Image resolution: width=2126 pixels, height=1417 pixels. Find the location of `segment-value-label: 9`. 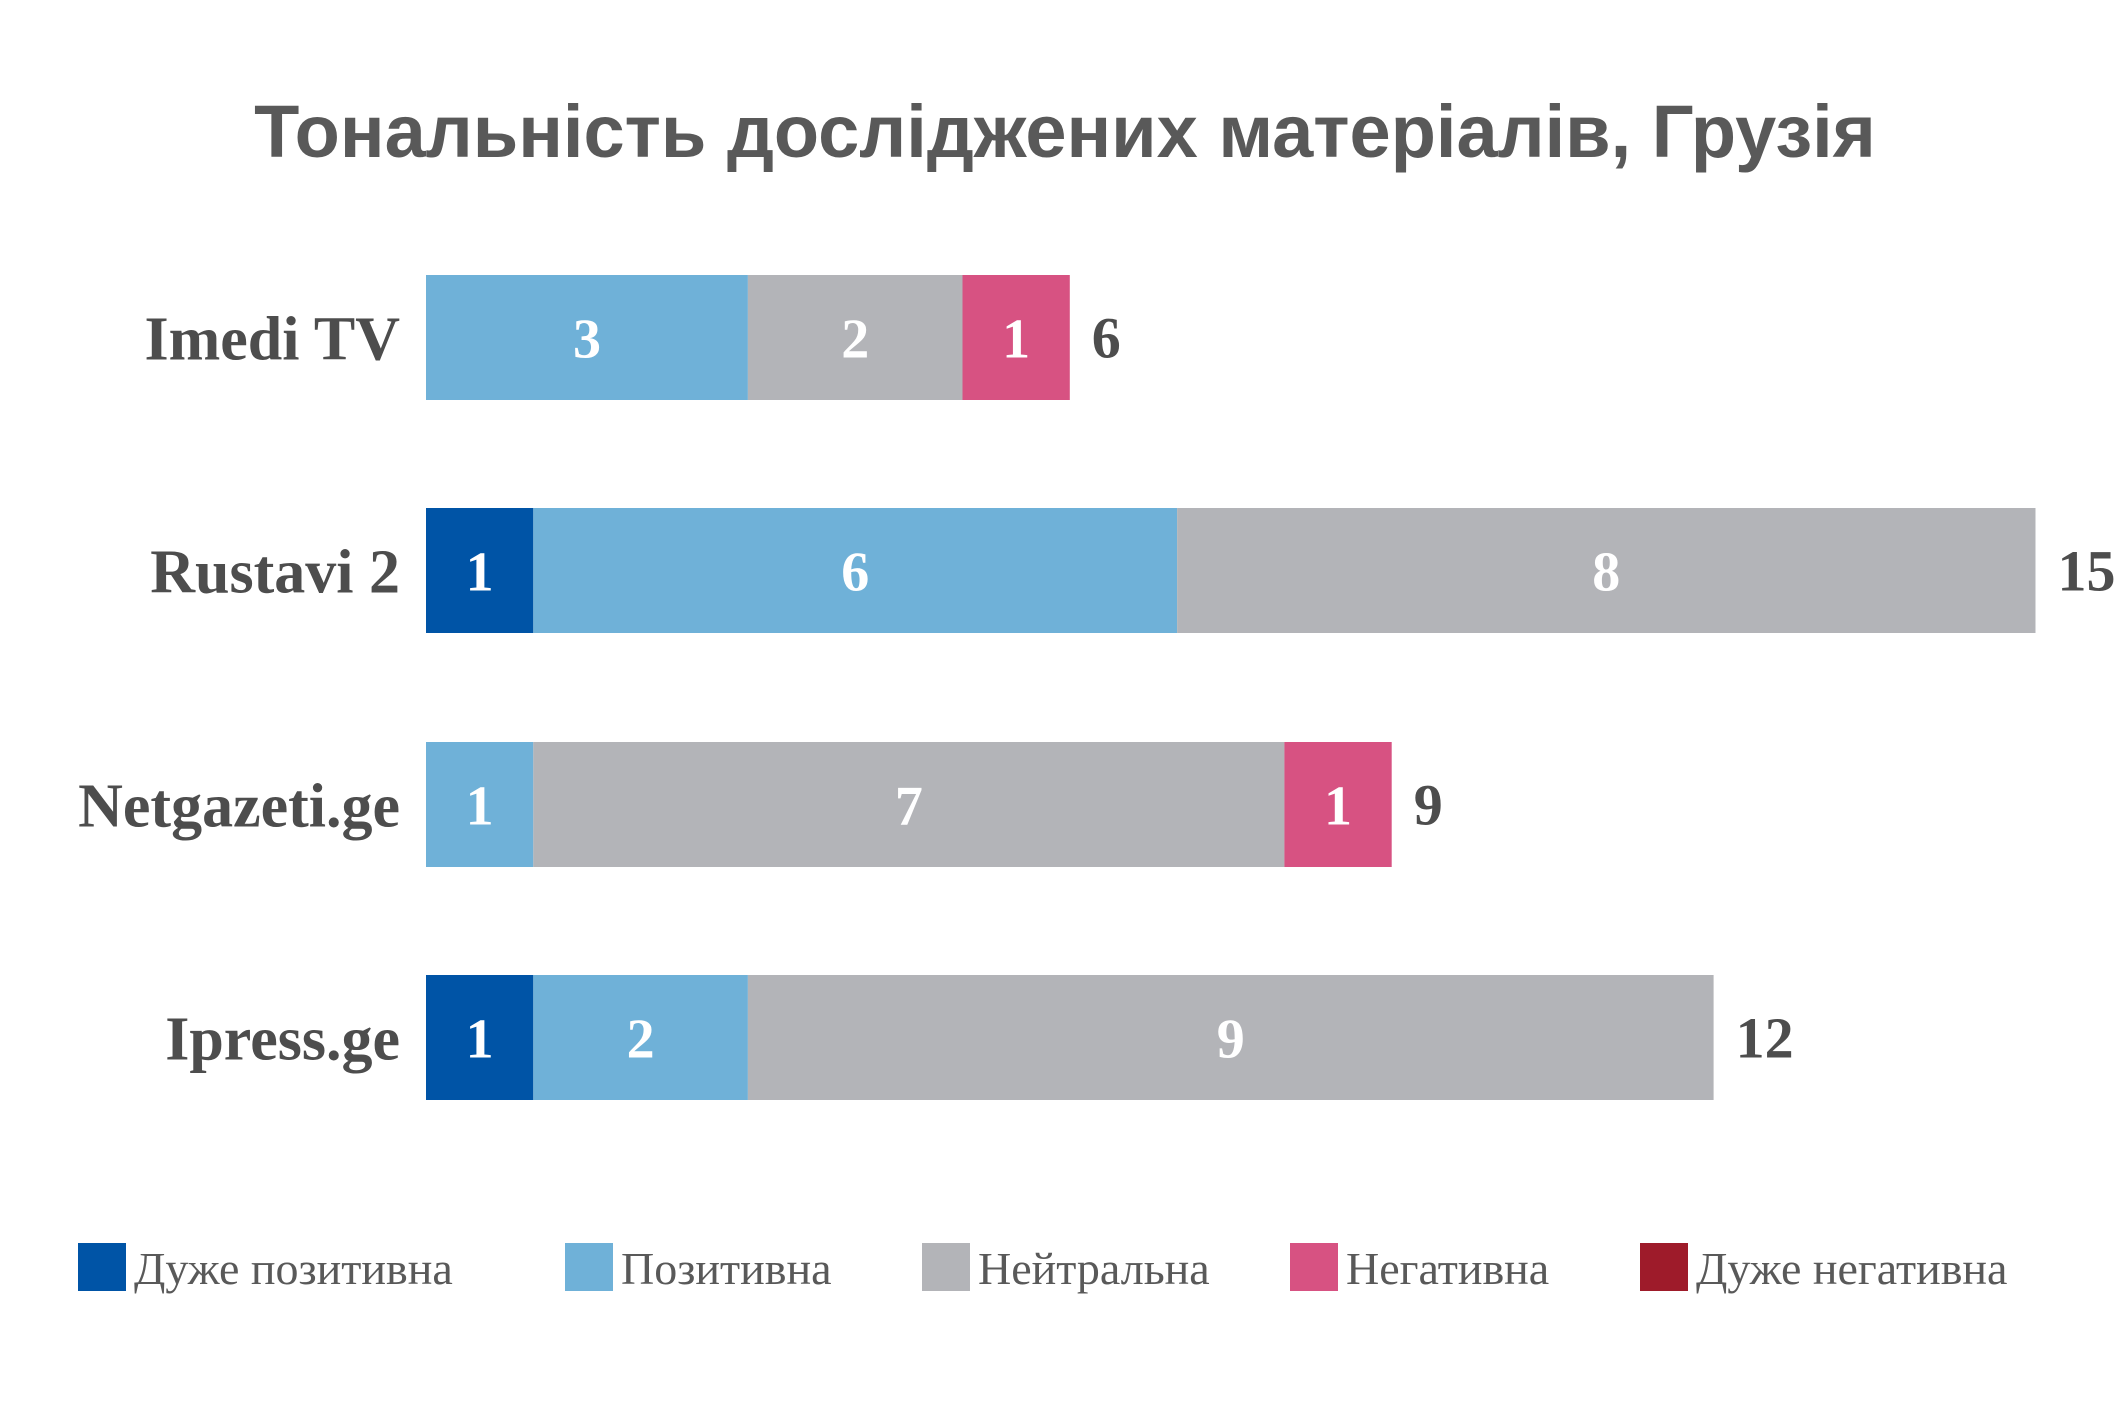

segment-value-label: 9 is located at coordinates (1231, 1040).